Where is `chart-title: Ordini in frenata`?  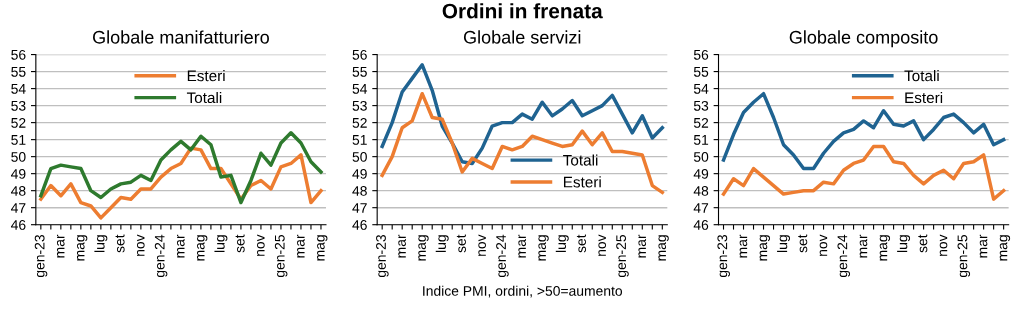
chart-title: Ordini in frenata is located at coordinates (522, 11).